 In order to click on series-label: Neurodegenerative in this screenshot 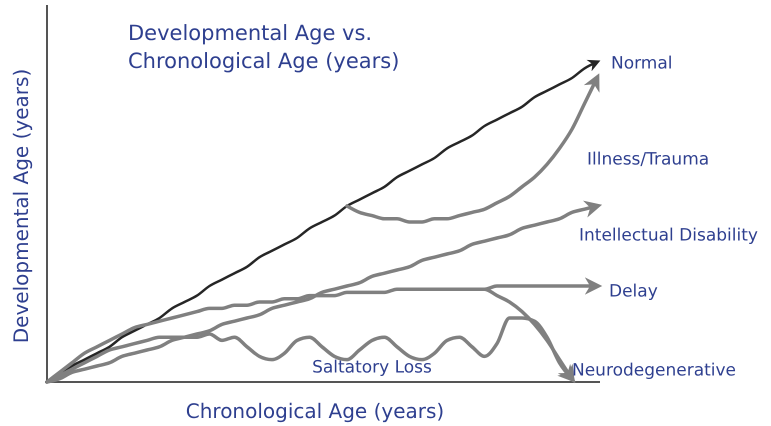, I will do `click(654, 370)`.